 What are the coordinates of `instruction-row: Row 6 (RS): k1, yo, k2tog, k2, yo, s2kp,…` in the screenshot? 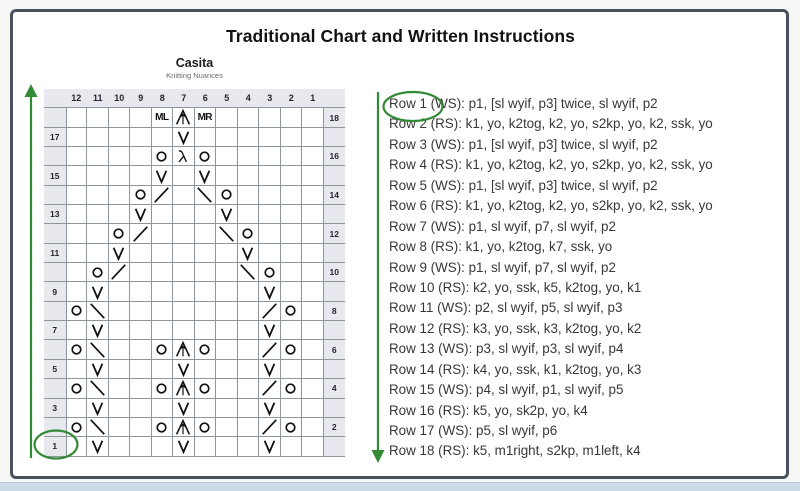 It's located at (551, 206).